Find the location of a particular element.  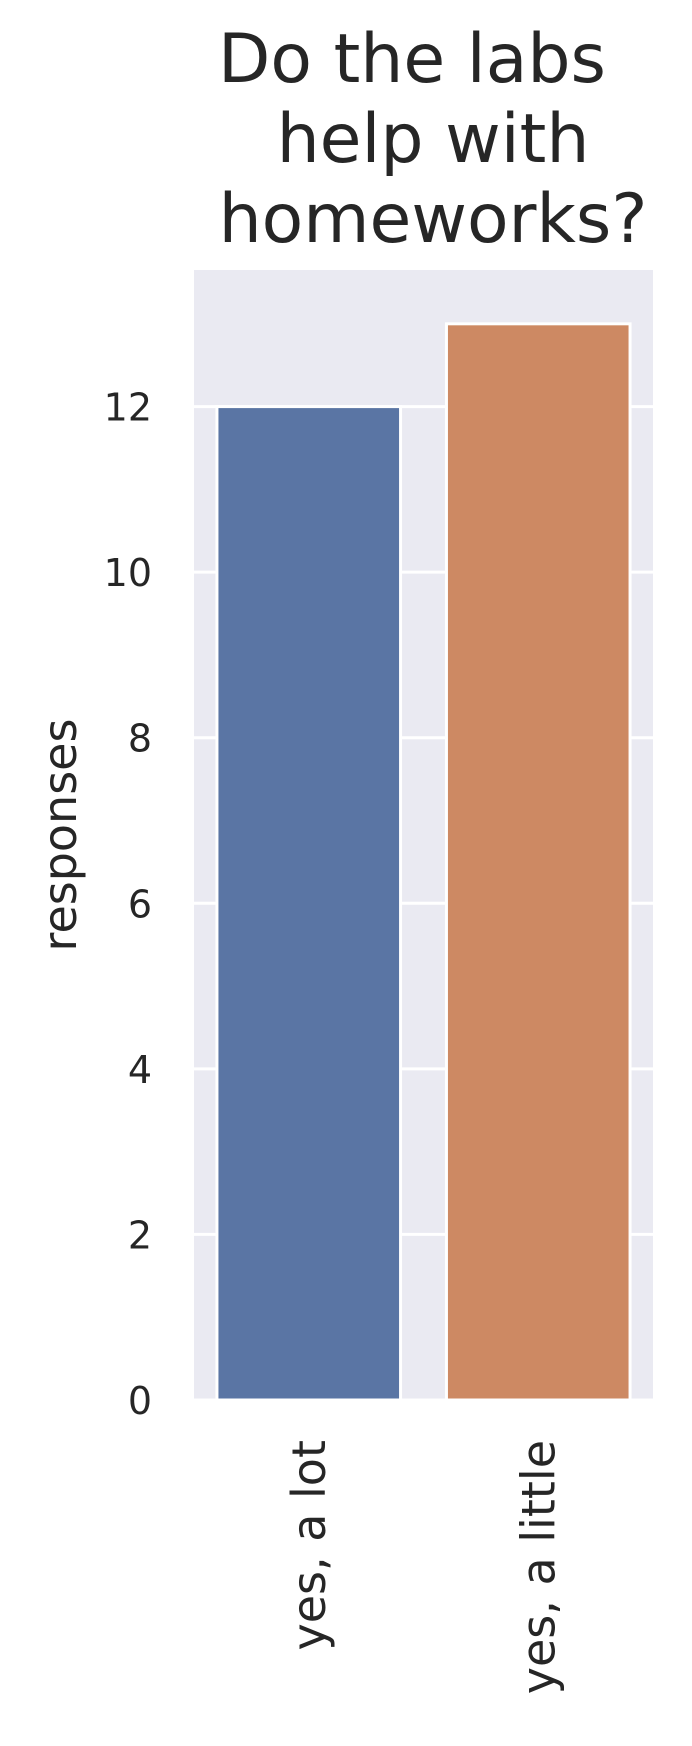

y-tick-label: 2 is located at coordinates (140, 1235).